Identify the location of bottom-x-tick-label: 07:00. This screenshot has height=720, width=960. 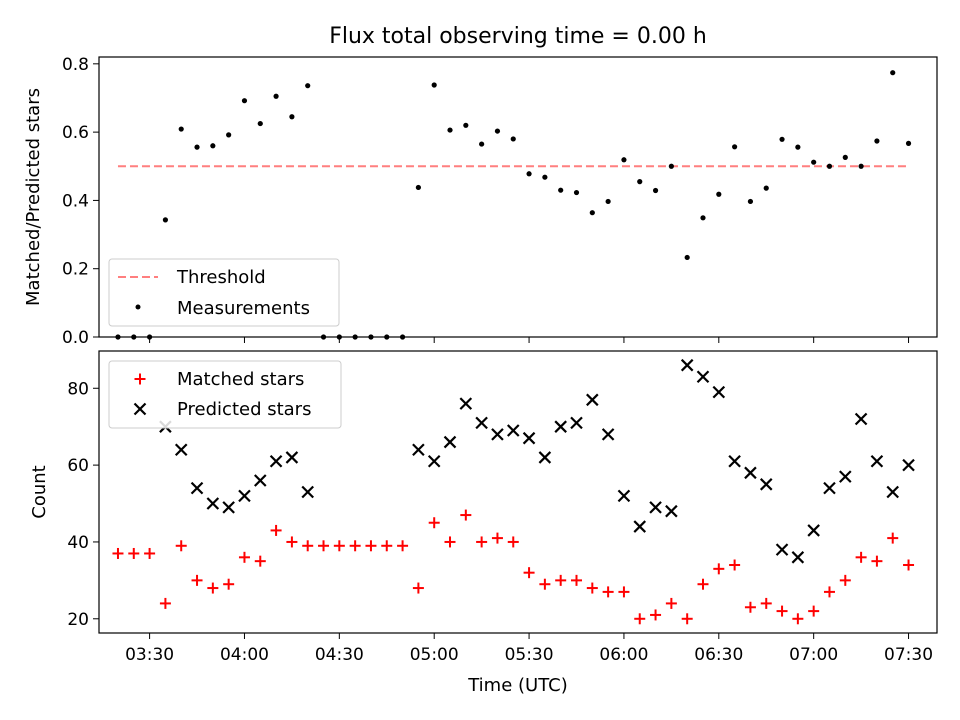
(813, 655).